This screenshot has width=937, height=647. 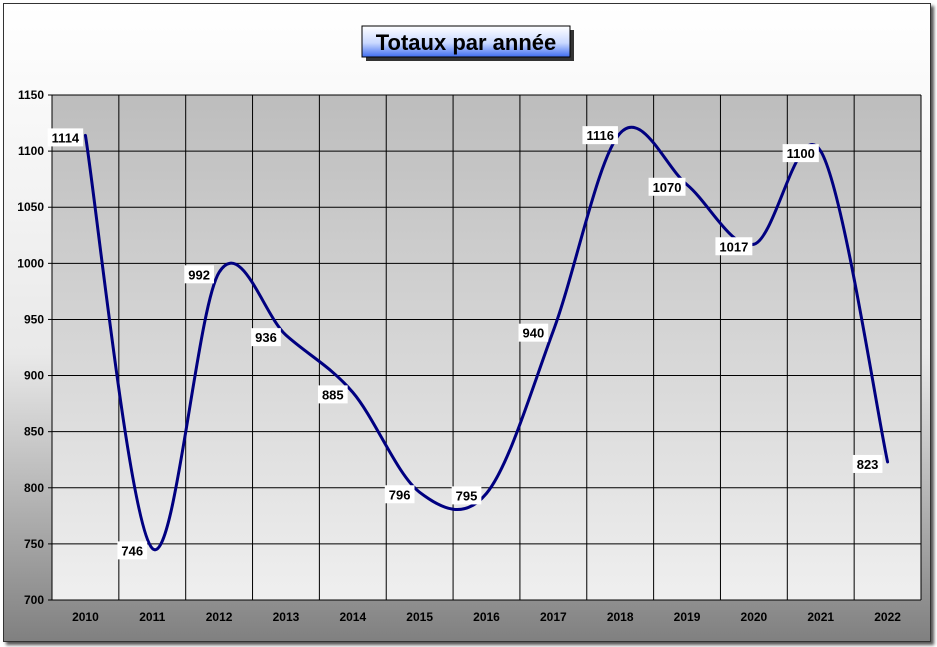 I want to click on data-label: 746, so click(x=132, y=550).